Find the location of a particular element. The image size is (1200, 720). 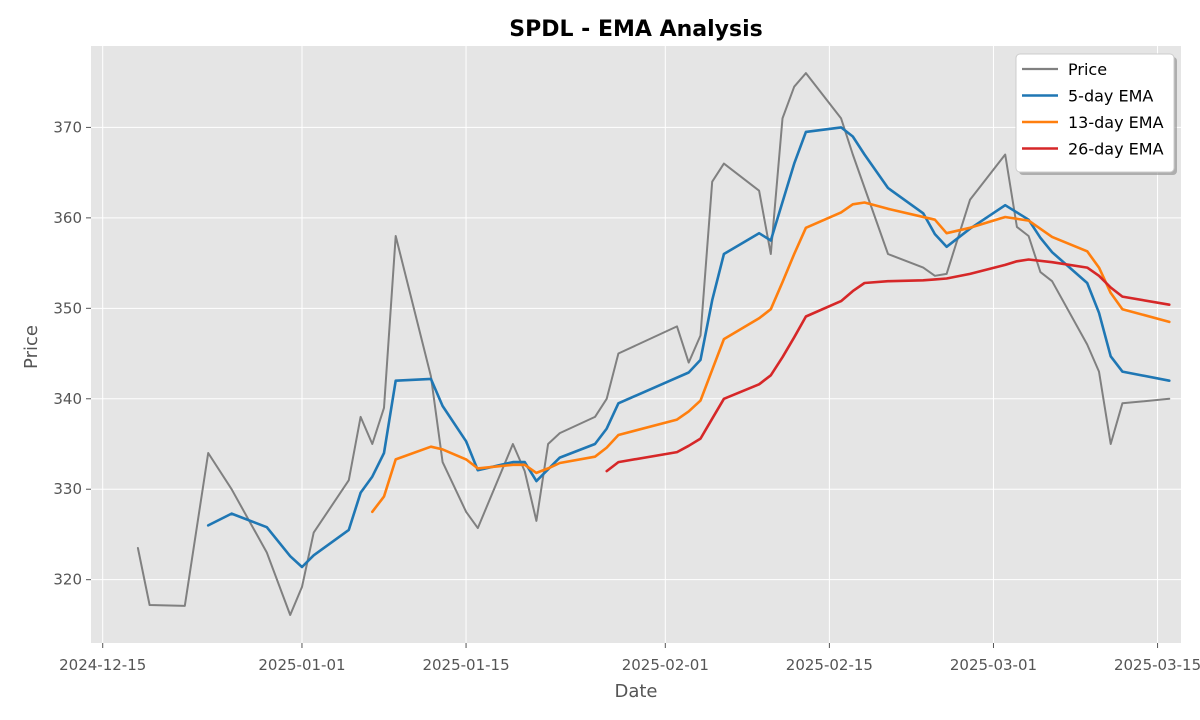

series-line-26-day-ema is located at coordinates (888, 365).